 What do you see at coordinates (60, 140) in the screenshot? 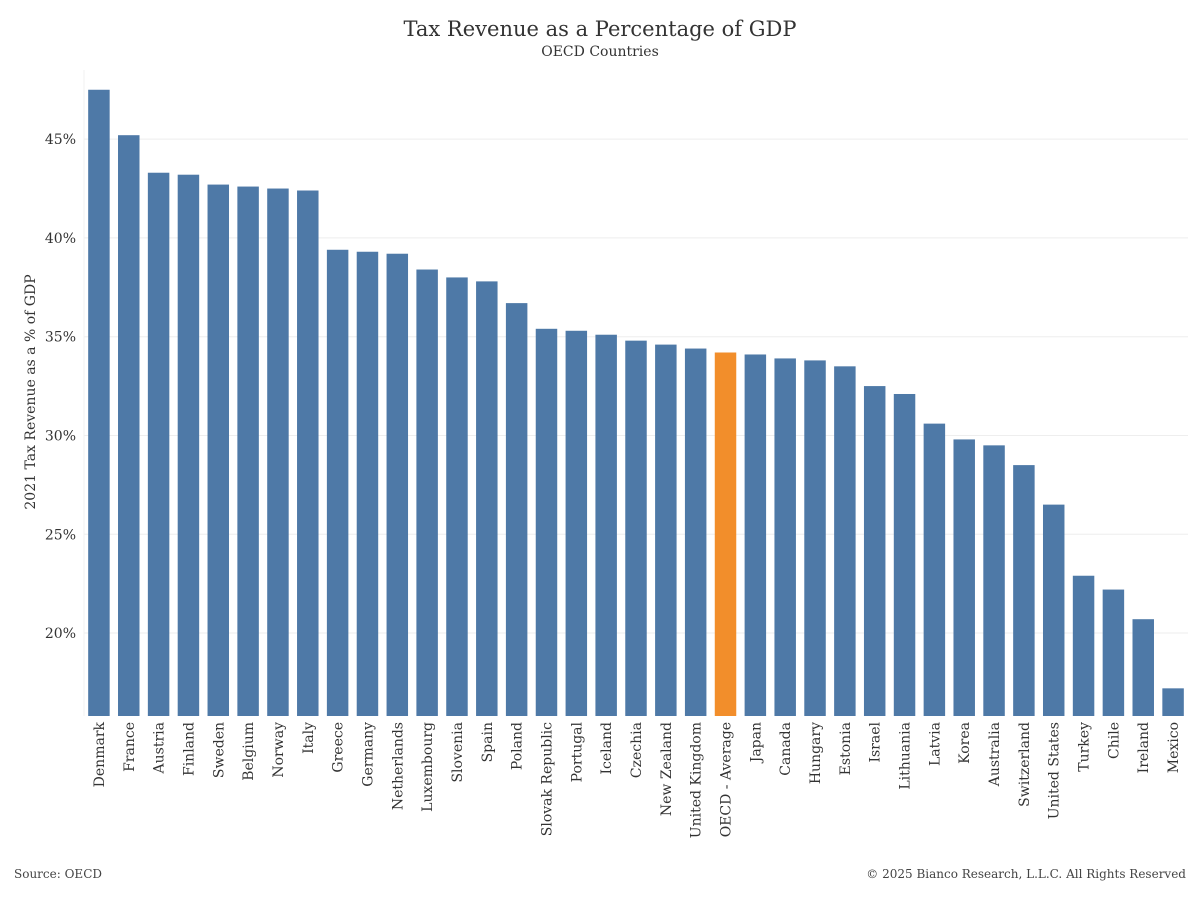
I see `y-tick-label: 45%` at bounding box center [60, 140].